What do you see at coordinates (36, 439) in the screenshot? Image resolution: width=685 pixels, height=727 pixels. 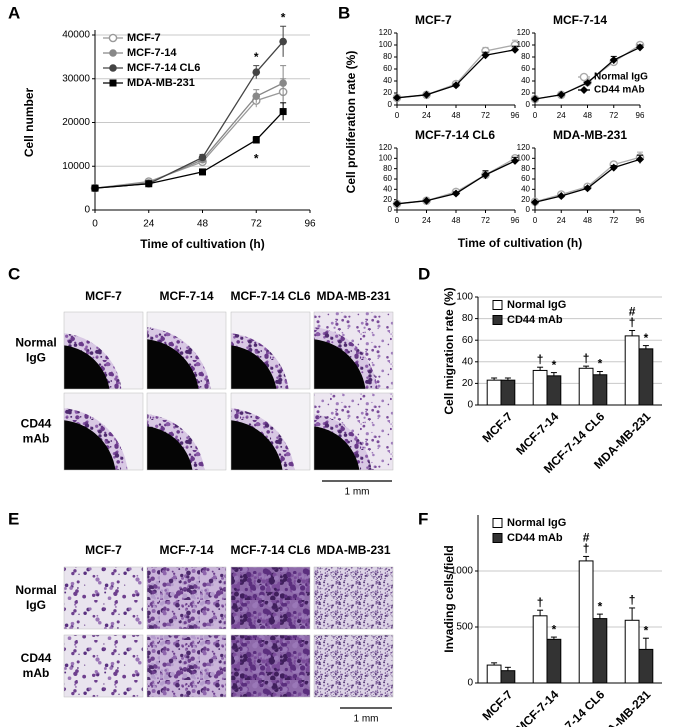 I see `row-label: mAb` at bounding box center [36, 439].